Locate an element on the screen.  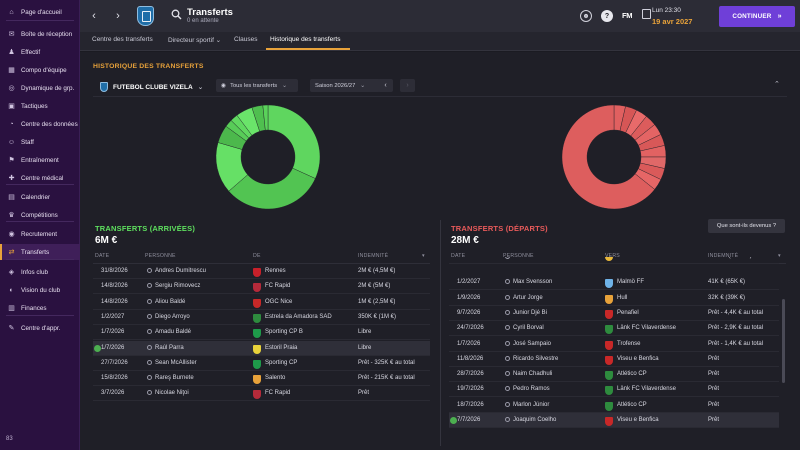
table-row: 1/9/2026 Artur Jorge Hull 32K € (39K €) is located at coordinates (614, 298).